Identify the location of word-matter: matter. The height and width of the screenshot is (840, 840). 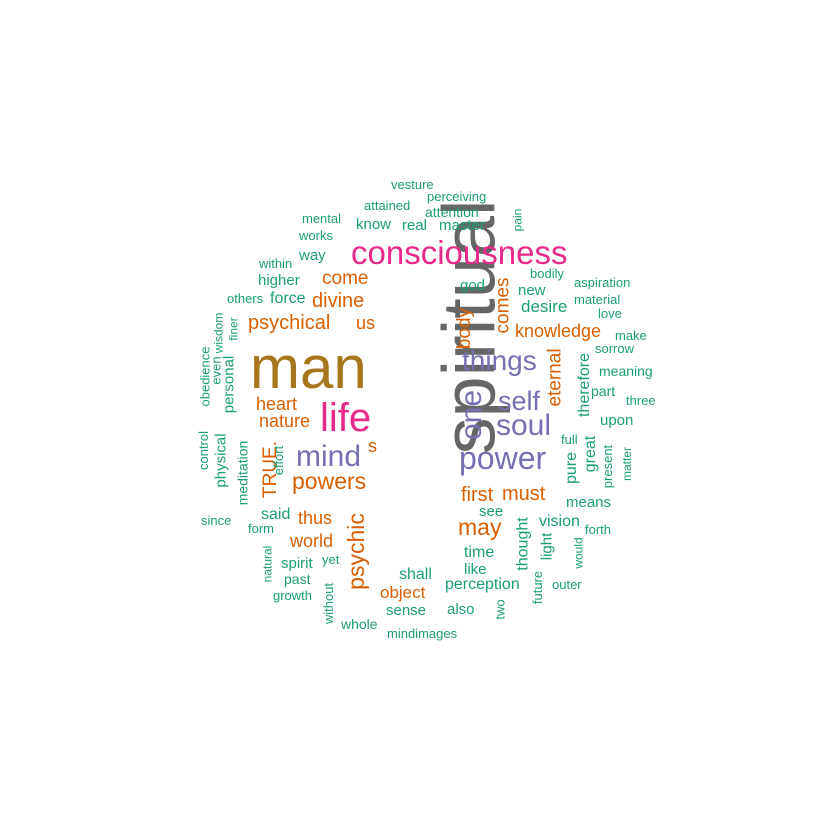
(627, 464).